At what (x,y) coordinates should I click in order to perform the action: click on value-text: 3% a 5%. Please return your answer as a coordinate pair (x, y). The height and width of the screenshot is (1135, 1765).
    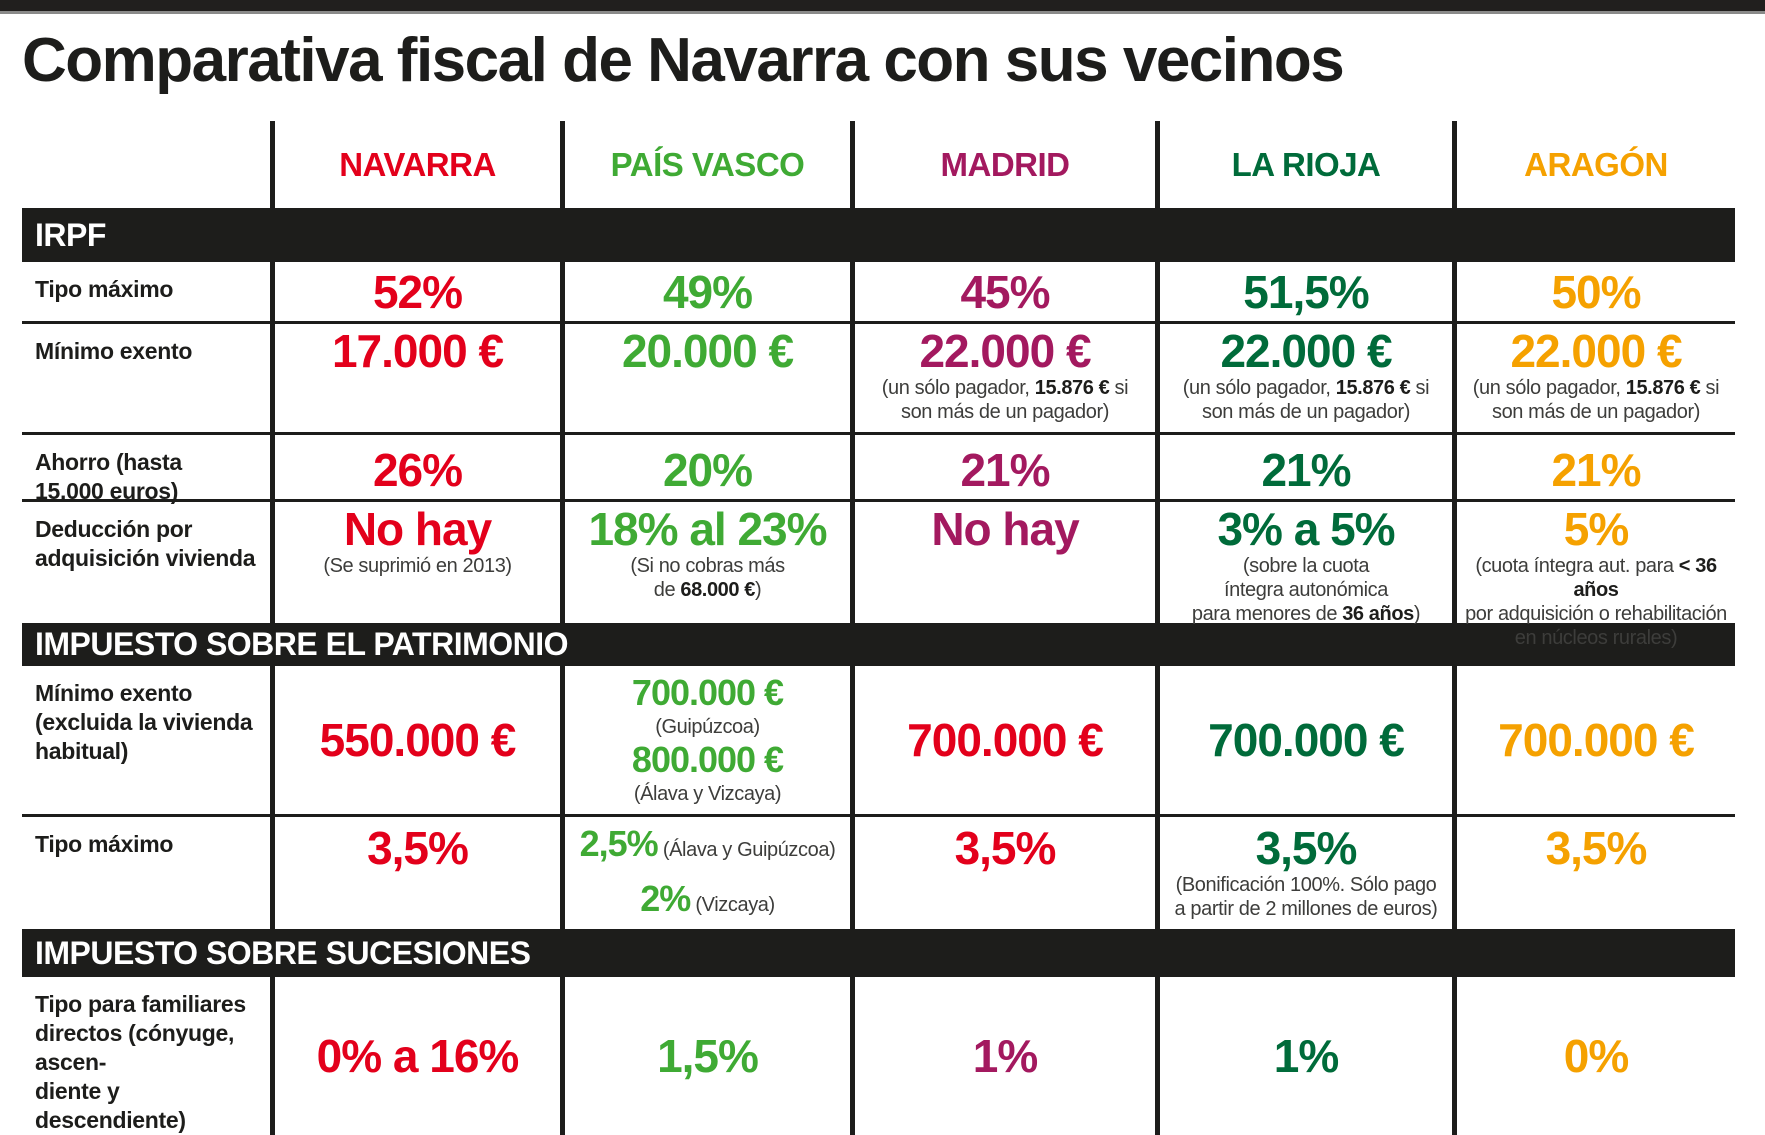
    Looking at the image, I should click on (1306, 529).